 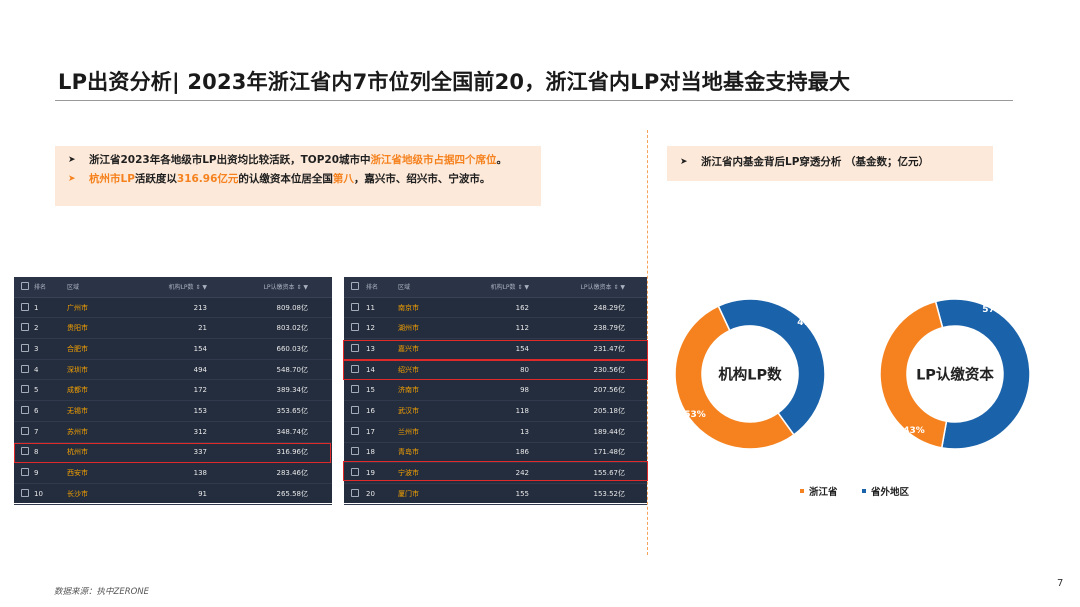 I want to click on highlight-hangzhou, so click(x=172, y=453).